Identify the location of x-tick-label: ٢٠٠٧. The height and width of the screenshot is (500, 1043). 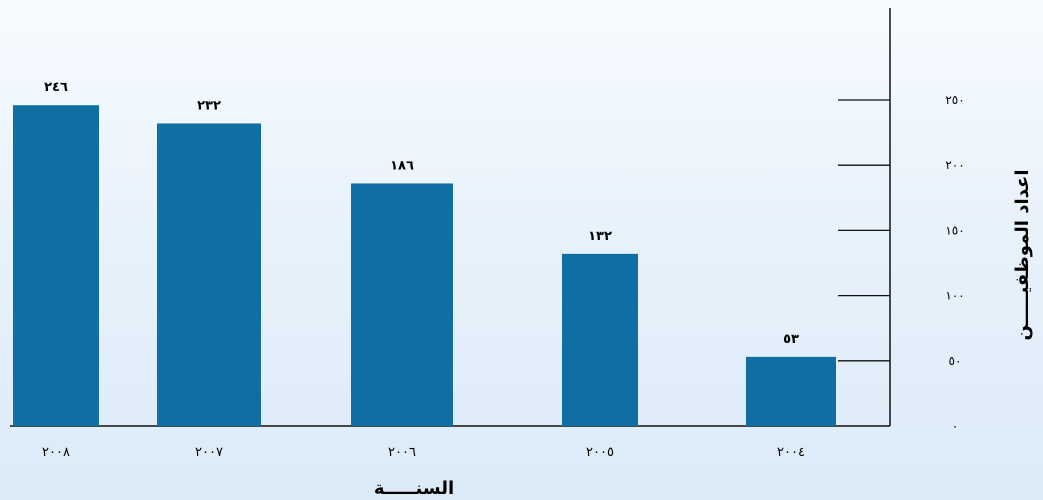
(209, 452).